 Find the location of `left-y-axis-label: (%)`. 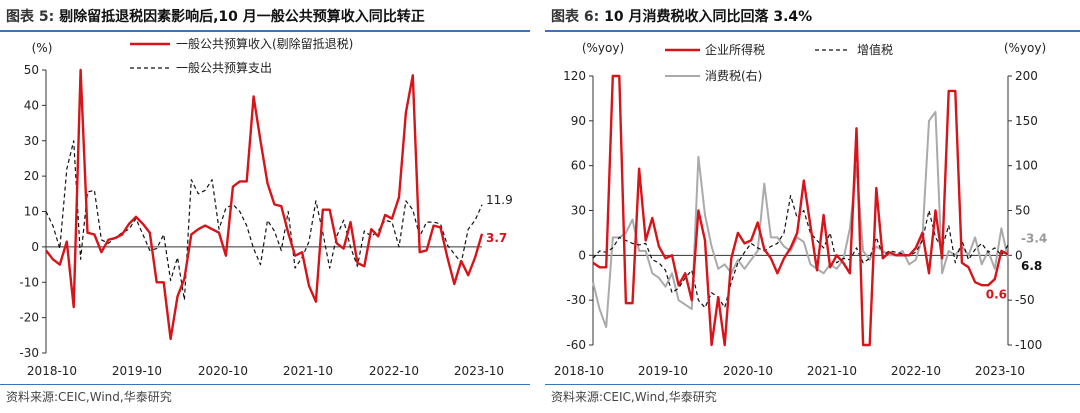

left-y-axis-label: (%) is located at coordinates (42, 48).